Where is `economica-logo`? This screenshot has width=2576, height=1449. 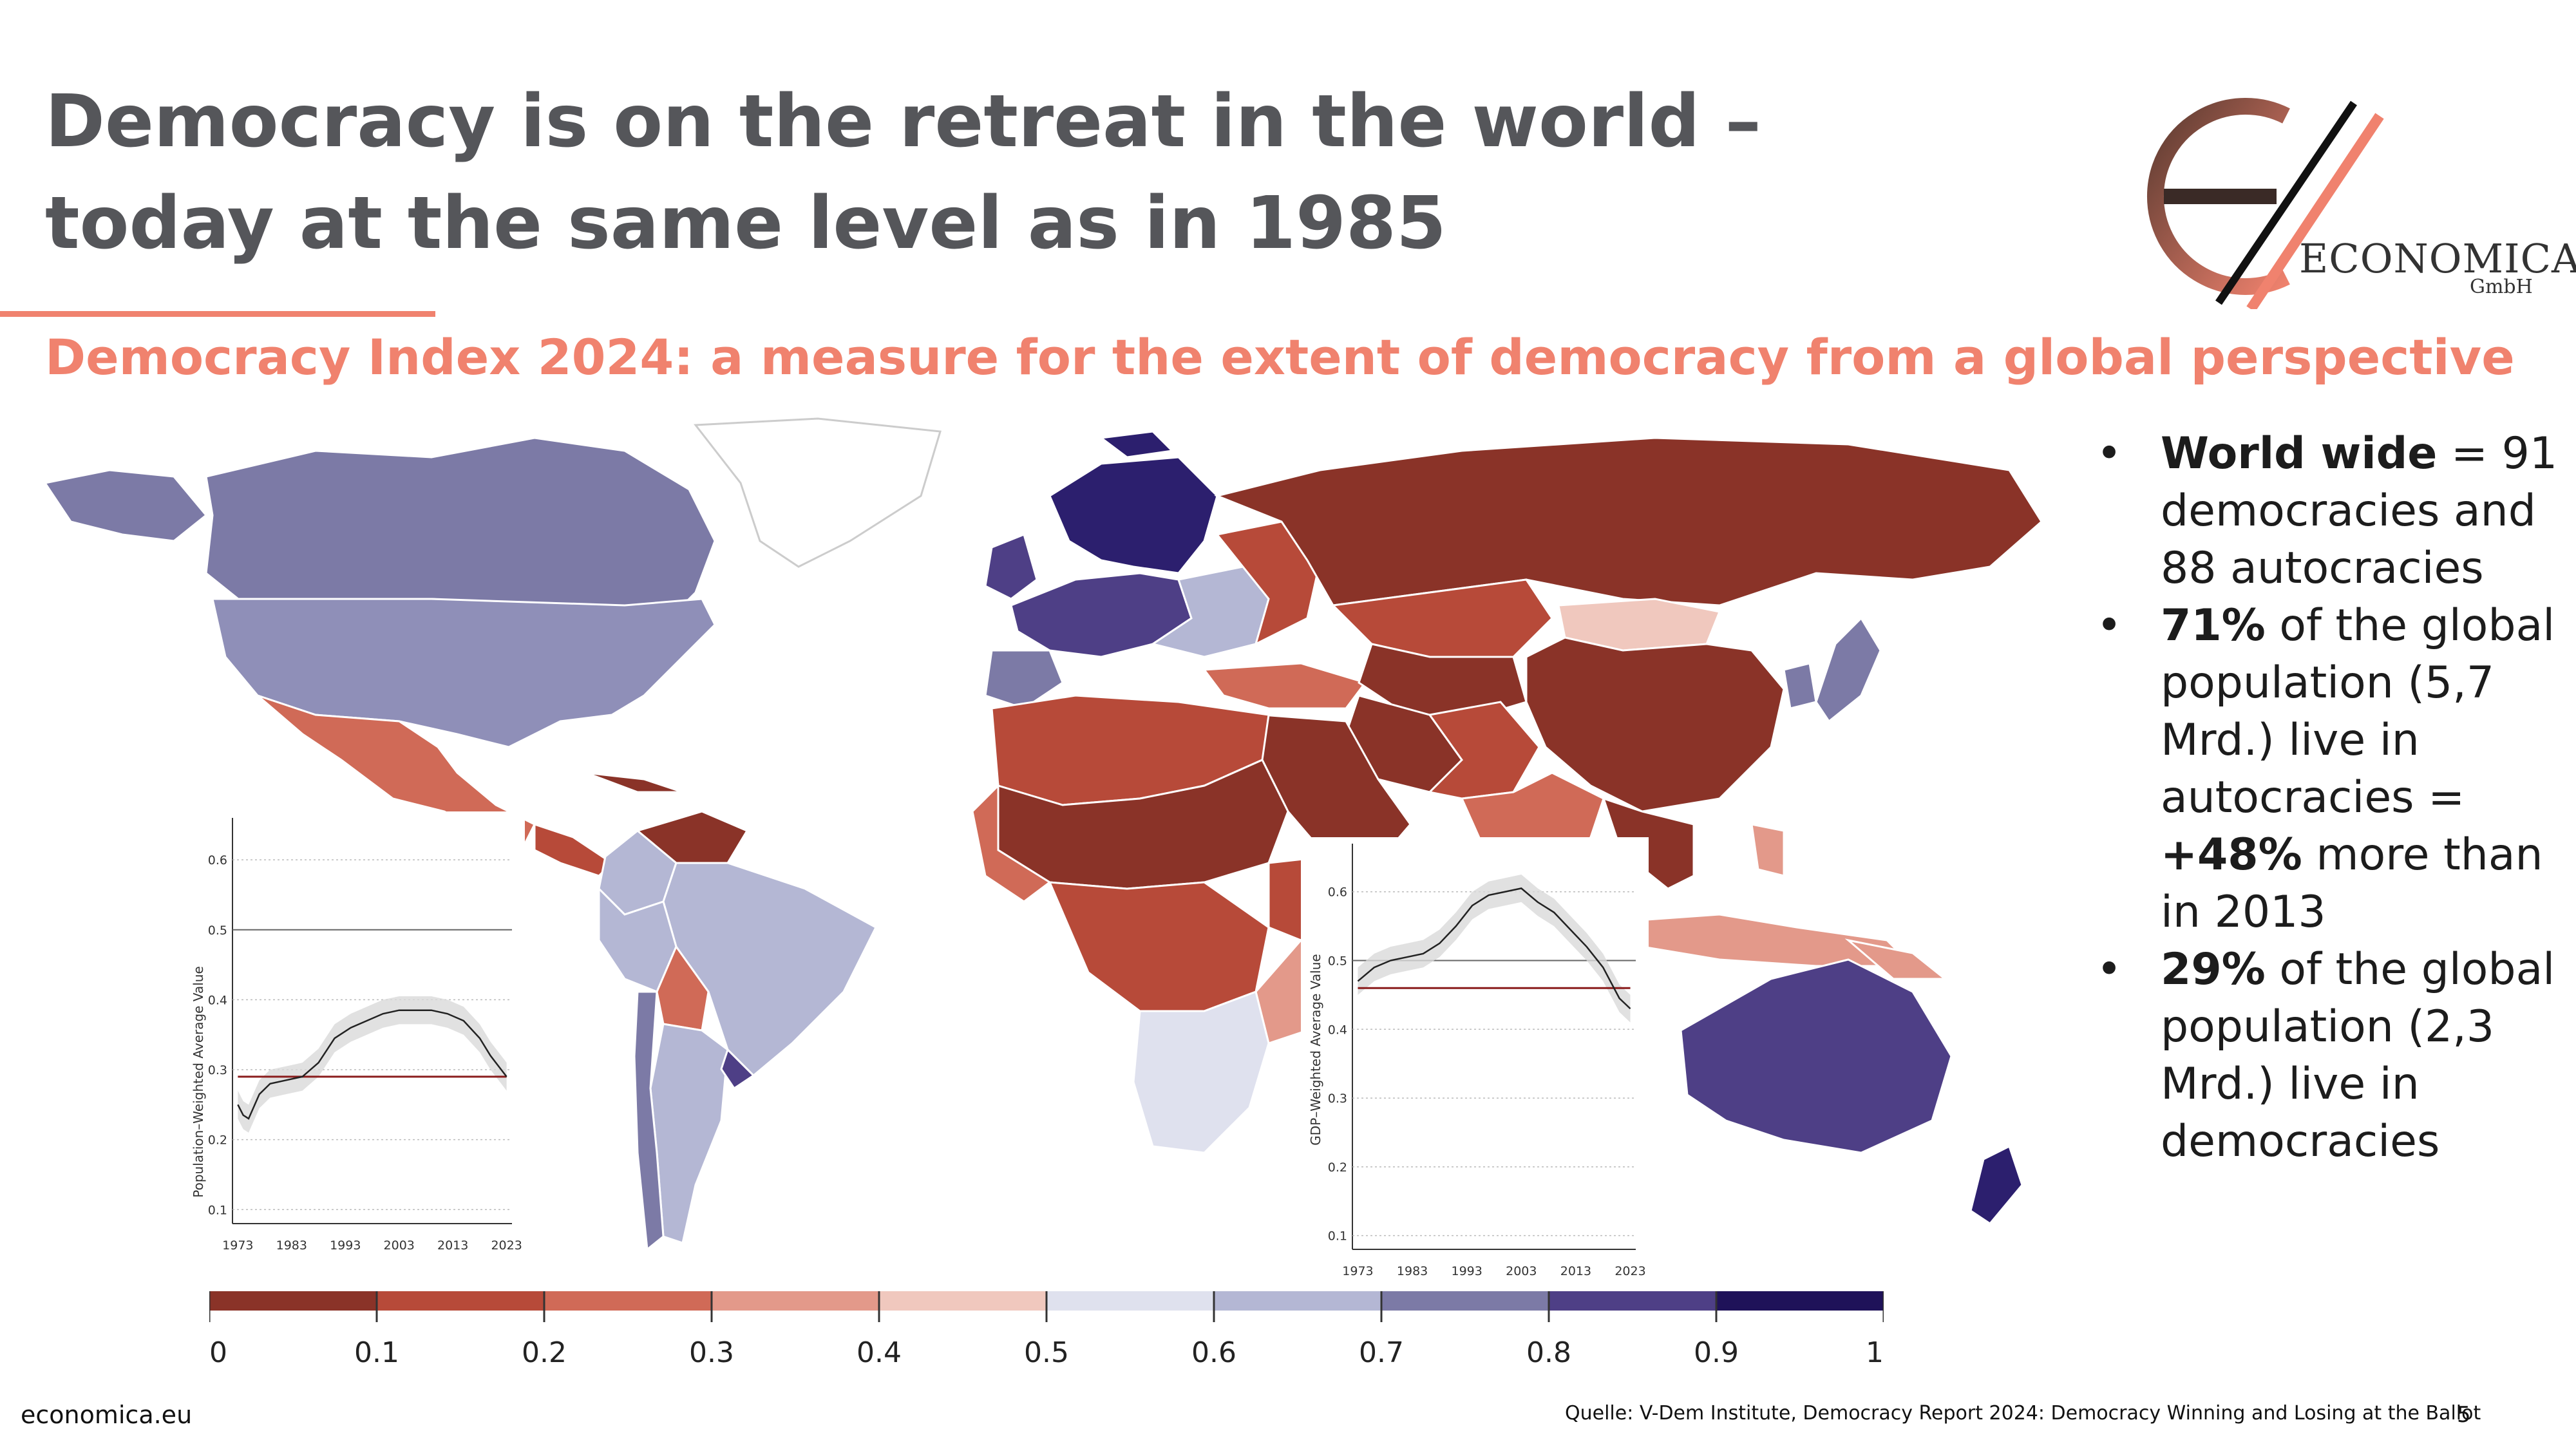
economica-logo is located at coordinates (2265, 203).